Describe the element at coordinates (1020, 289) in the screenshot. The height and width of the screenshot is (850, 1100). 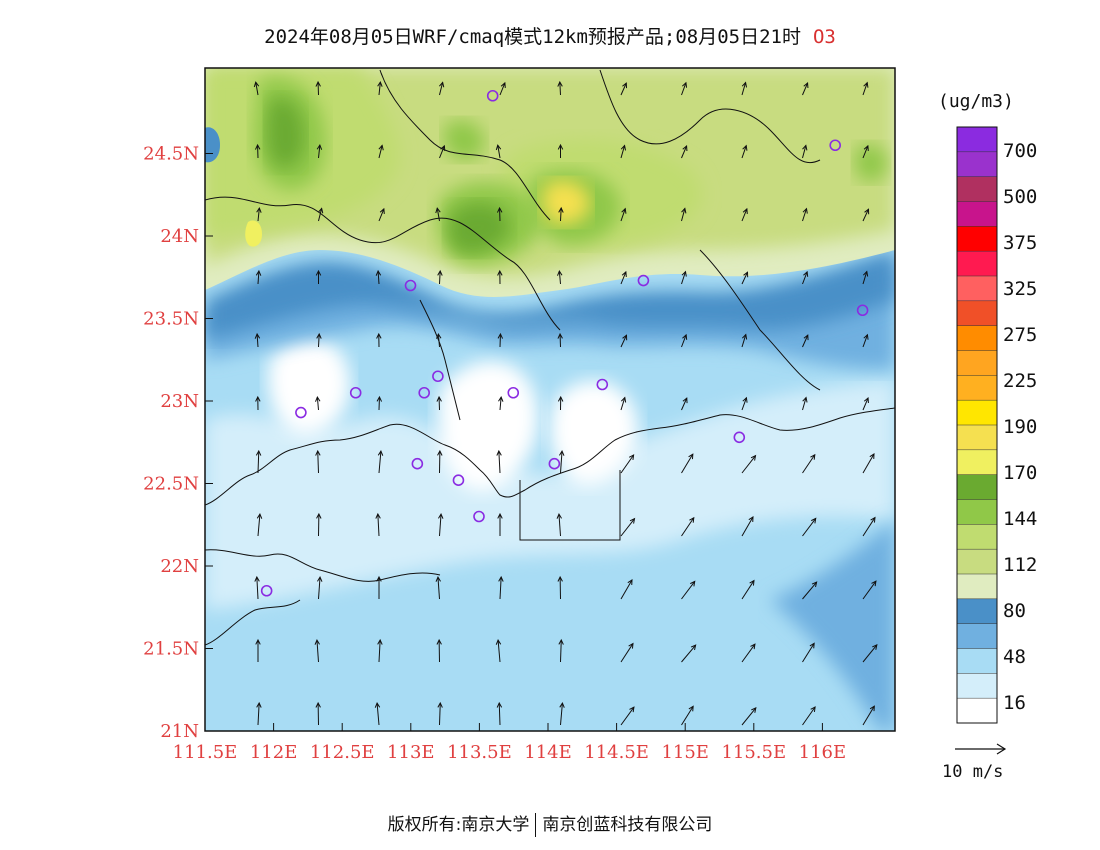
I see `legend-label: 325` at that location.